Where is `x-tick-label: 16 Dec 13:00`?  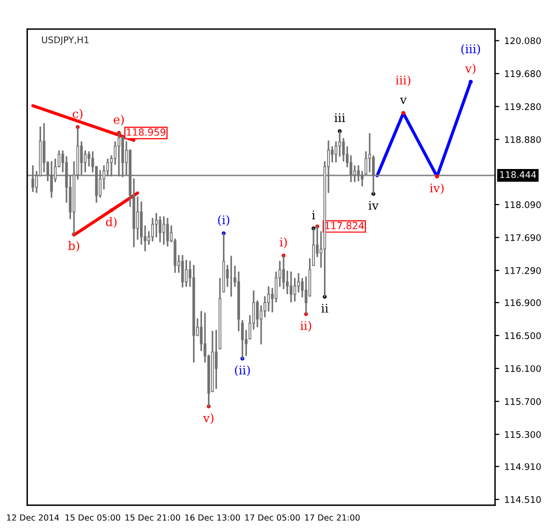 x-tick-label: 16 Dec 13:00 is located at coordinates (212, 517).